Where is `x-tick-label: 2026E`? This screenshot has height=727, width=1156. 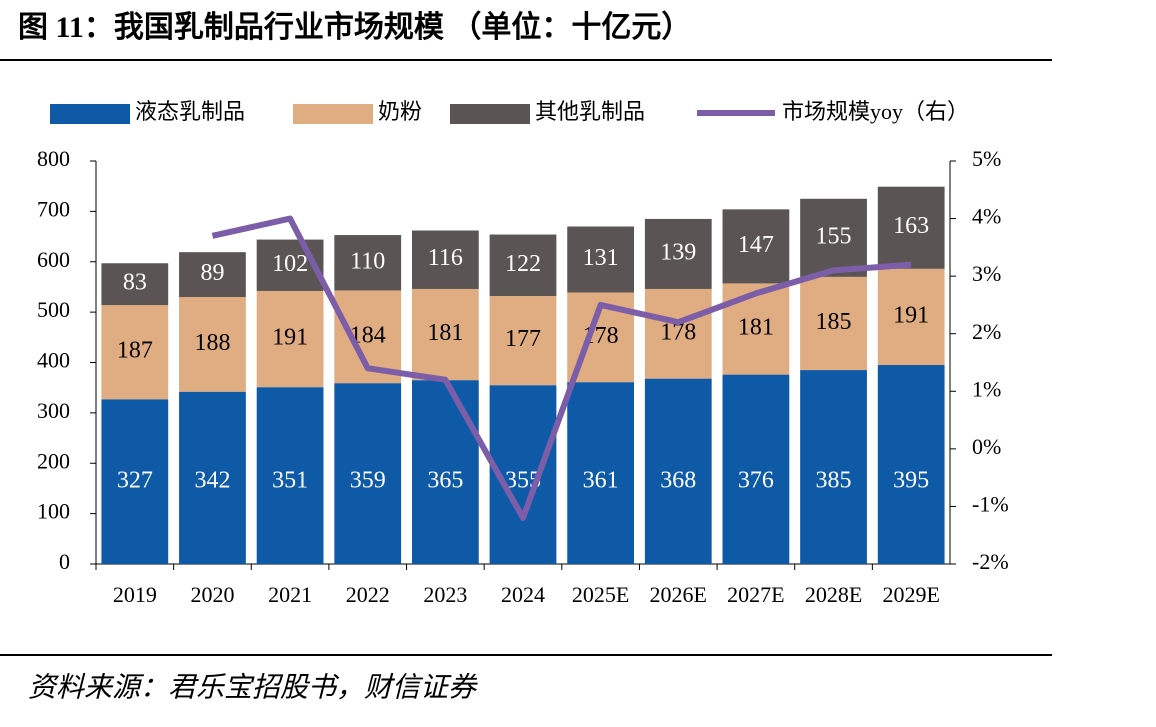 x-tick-label: 2026E is located at coordinates (678, 594).